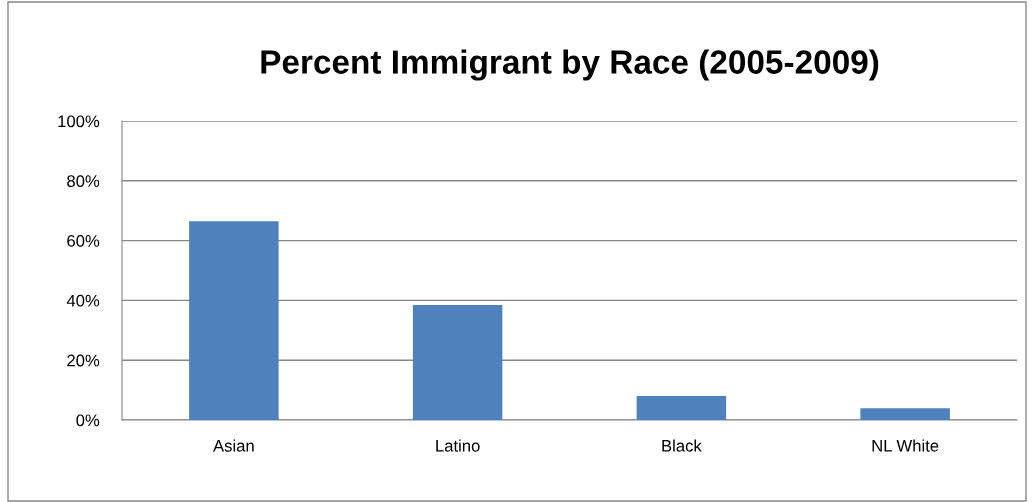  What do you see at coordinates (83, 300) in the screenshot?
I see `y-tick-label: 40%` at bounding box center [83, 300].